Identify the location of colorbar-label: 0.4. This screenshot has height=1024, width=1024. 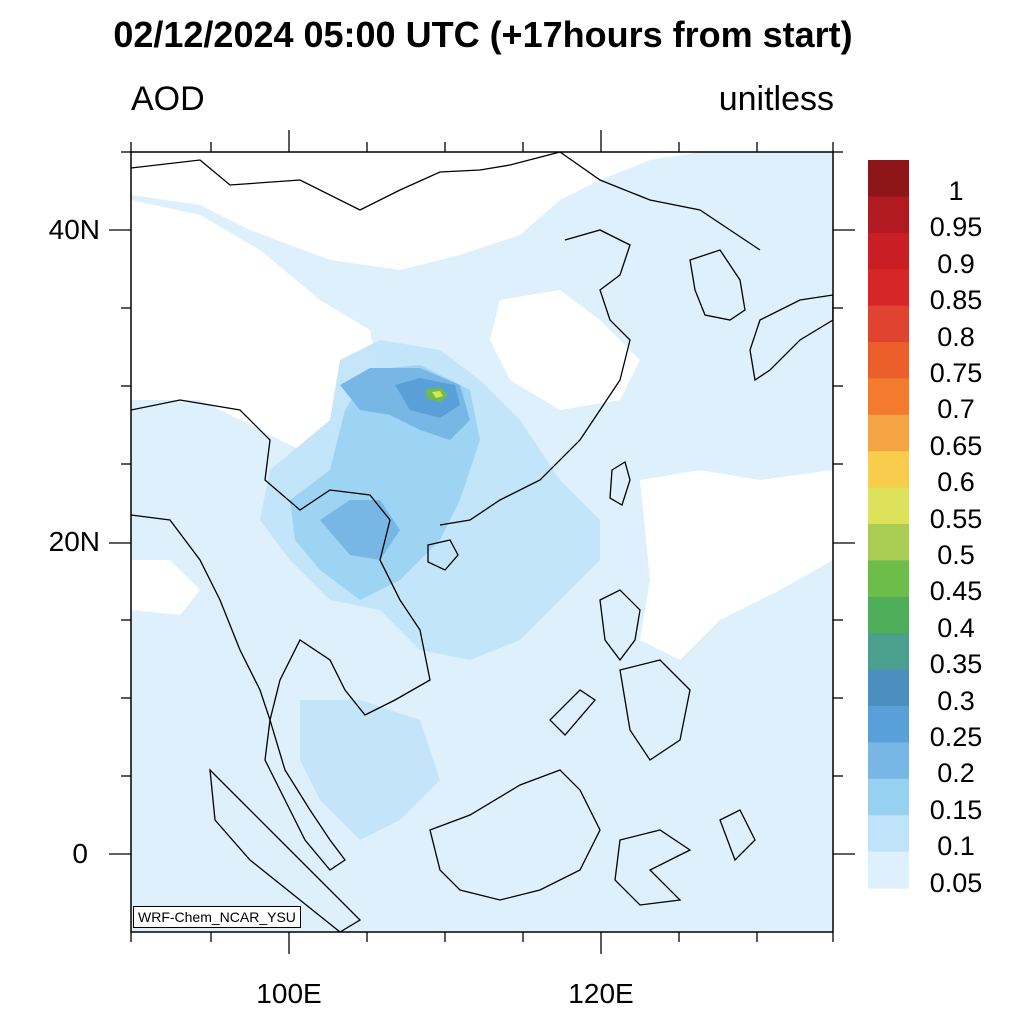
(956, 627).